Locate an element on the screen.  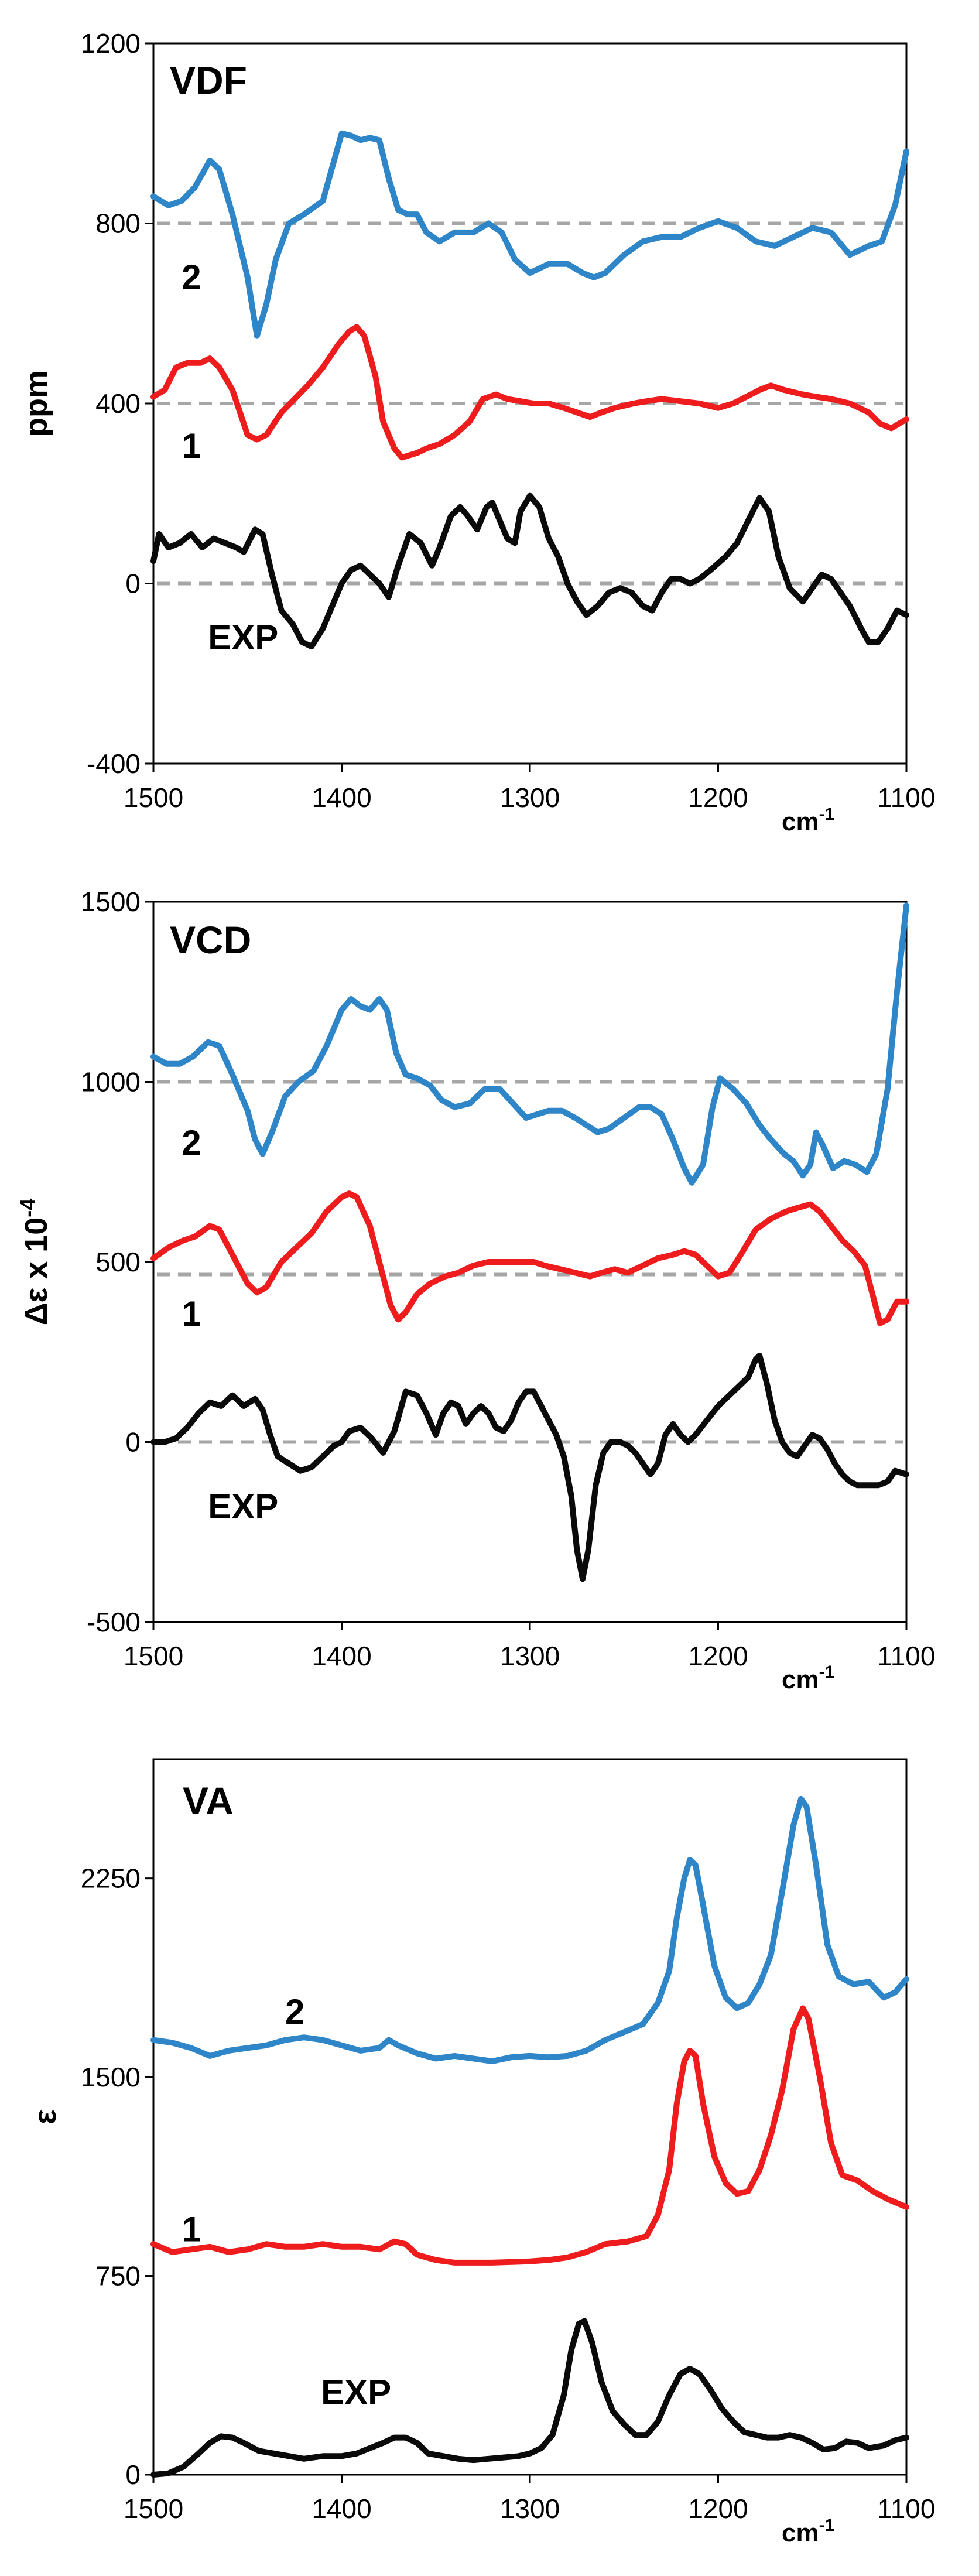
vdf-y-tick-label: 400 is located at coordinates (118, 403).